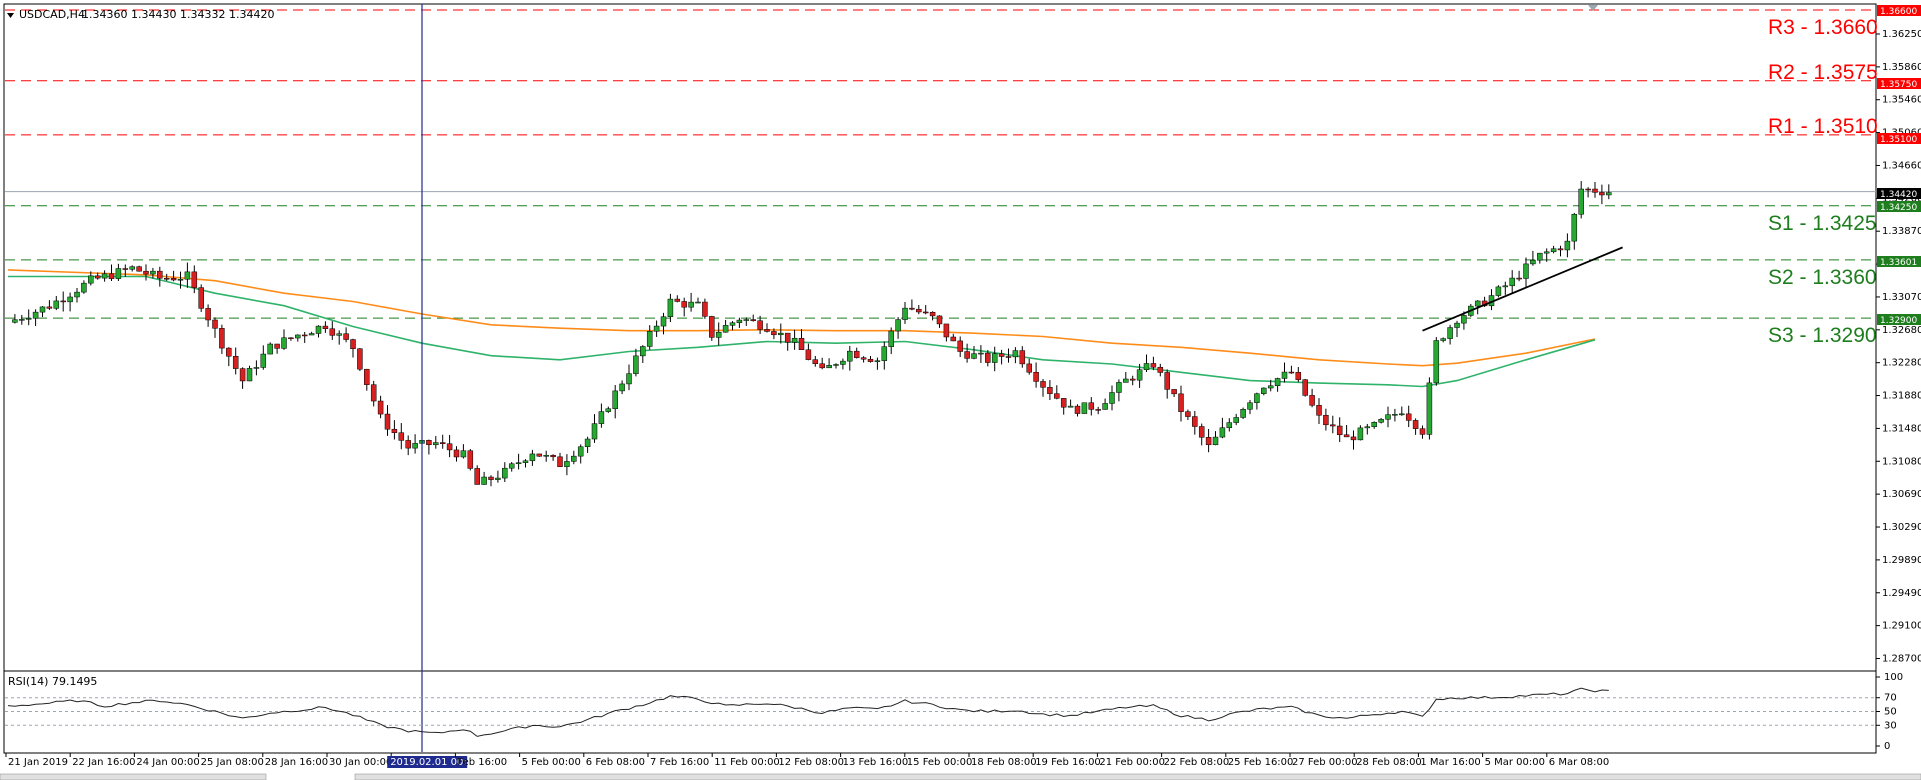 This screenshot has width=1921, height=780. I want to click on ma-fast-line, so click(802, 331).